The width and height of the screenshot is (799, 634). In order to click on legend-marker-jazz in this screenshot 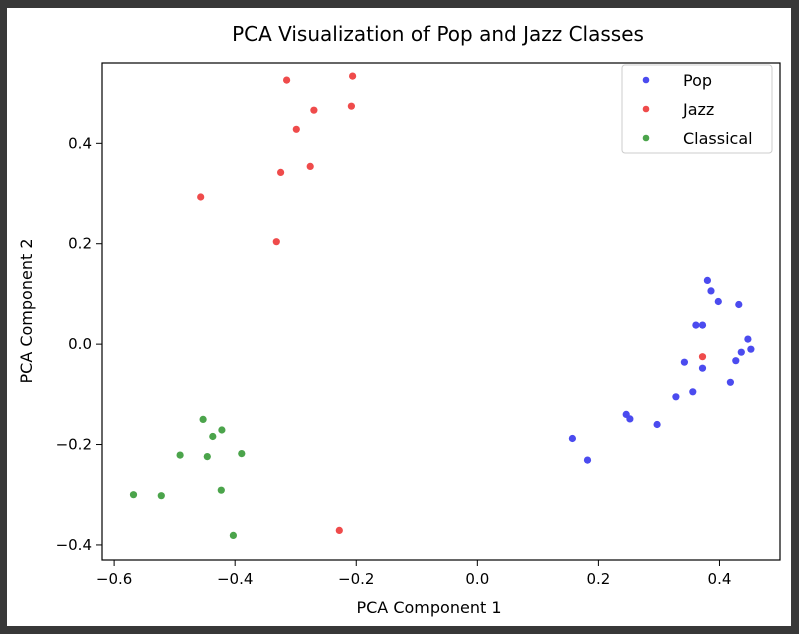, I will do `click(646, 109)`.